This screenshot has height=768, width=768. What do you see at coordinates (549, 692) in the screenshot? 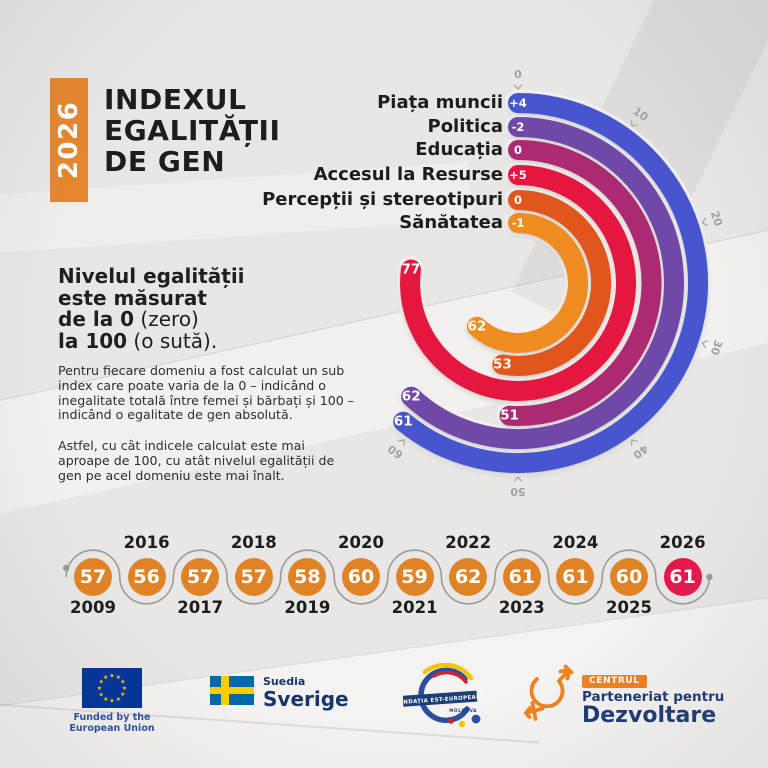
I see `gender-symbols-icon` at bounding box center [549, 692].